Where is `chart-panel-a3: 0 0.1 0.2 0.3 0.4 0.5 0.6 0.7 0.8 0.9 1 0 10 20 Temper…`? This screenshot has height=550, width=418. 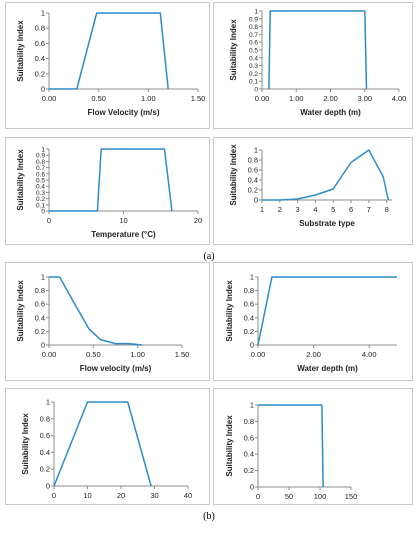
chart-panel-a3: 0 0.1 0.2 0.3 0.4 0.5 0.6 0.7 0.8 0.9 1 0 10 20 Temper… is located at coordinates (107, 191).